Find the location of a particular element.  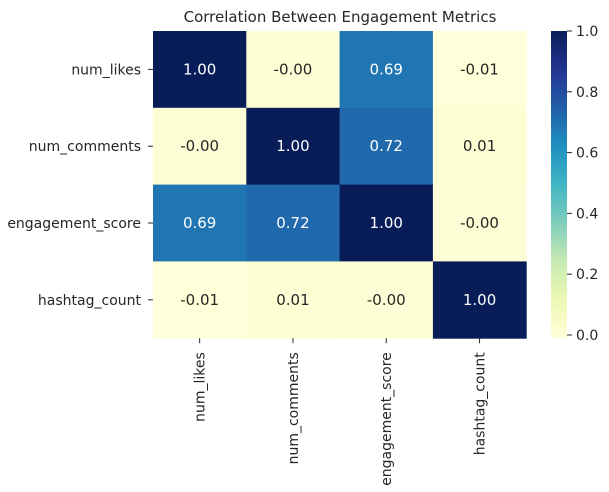

row-tick-label: engagement_score is located at coordinates (74, 224).